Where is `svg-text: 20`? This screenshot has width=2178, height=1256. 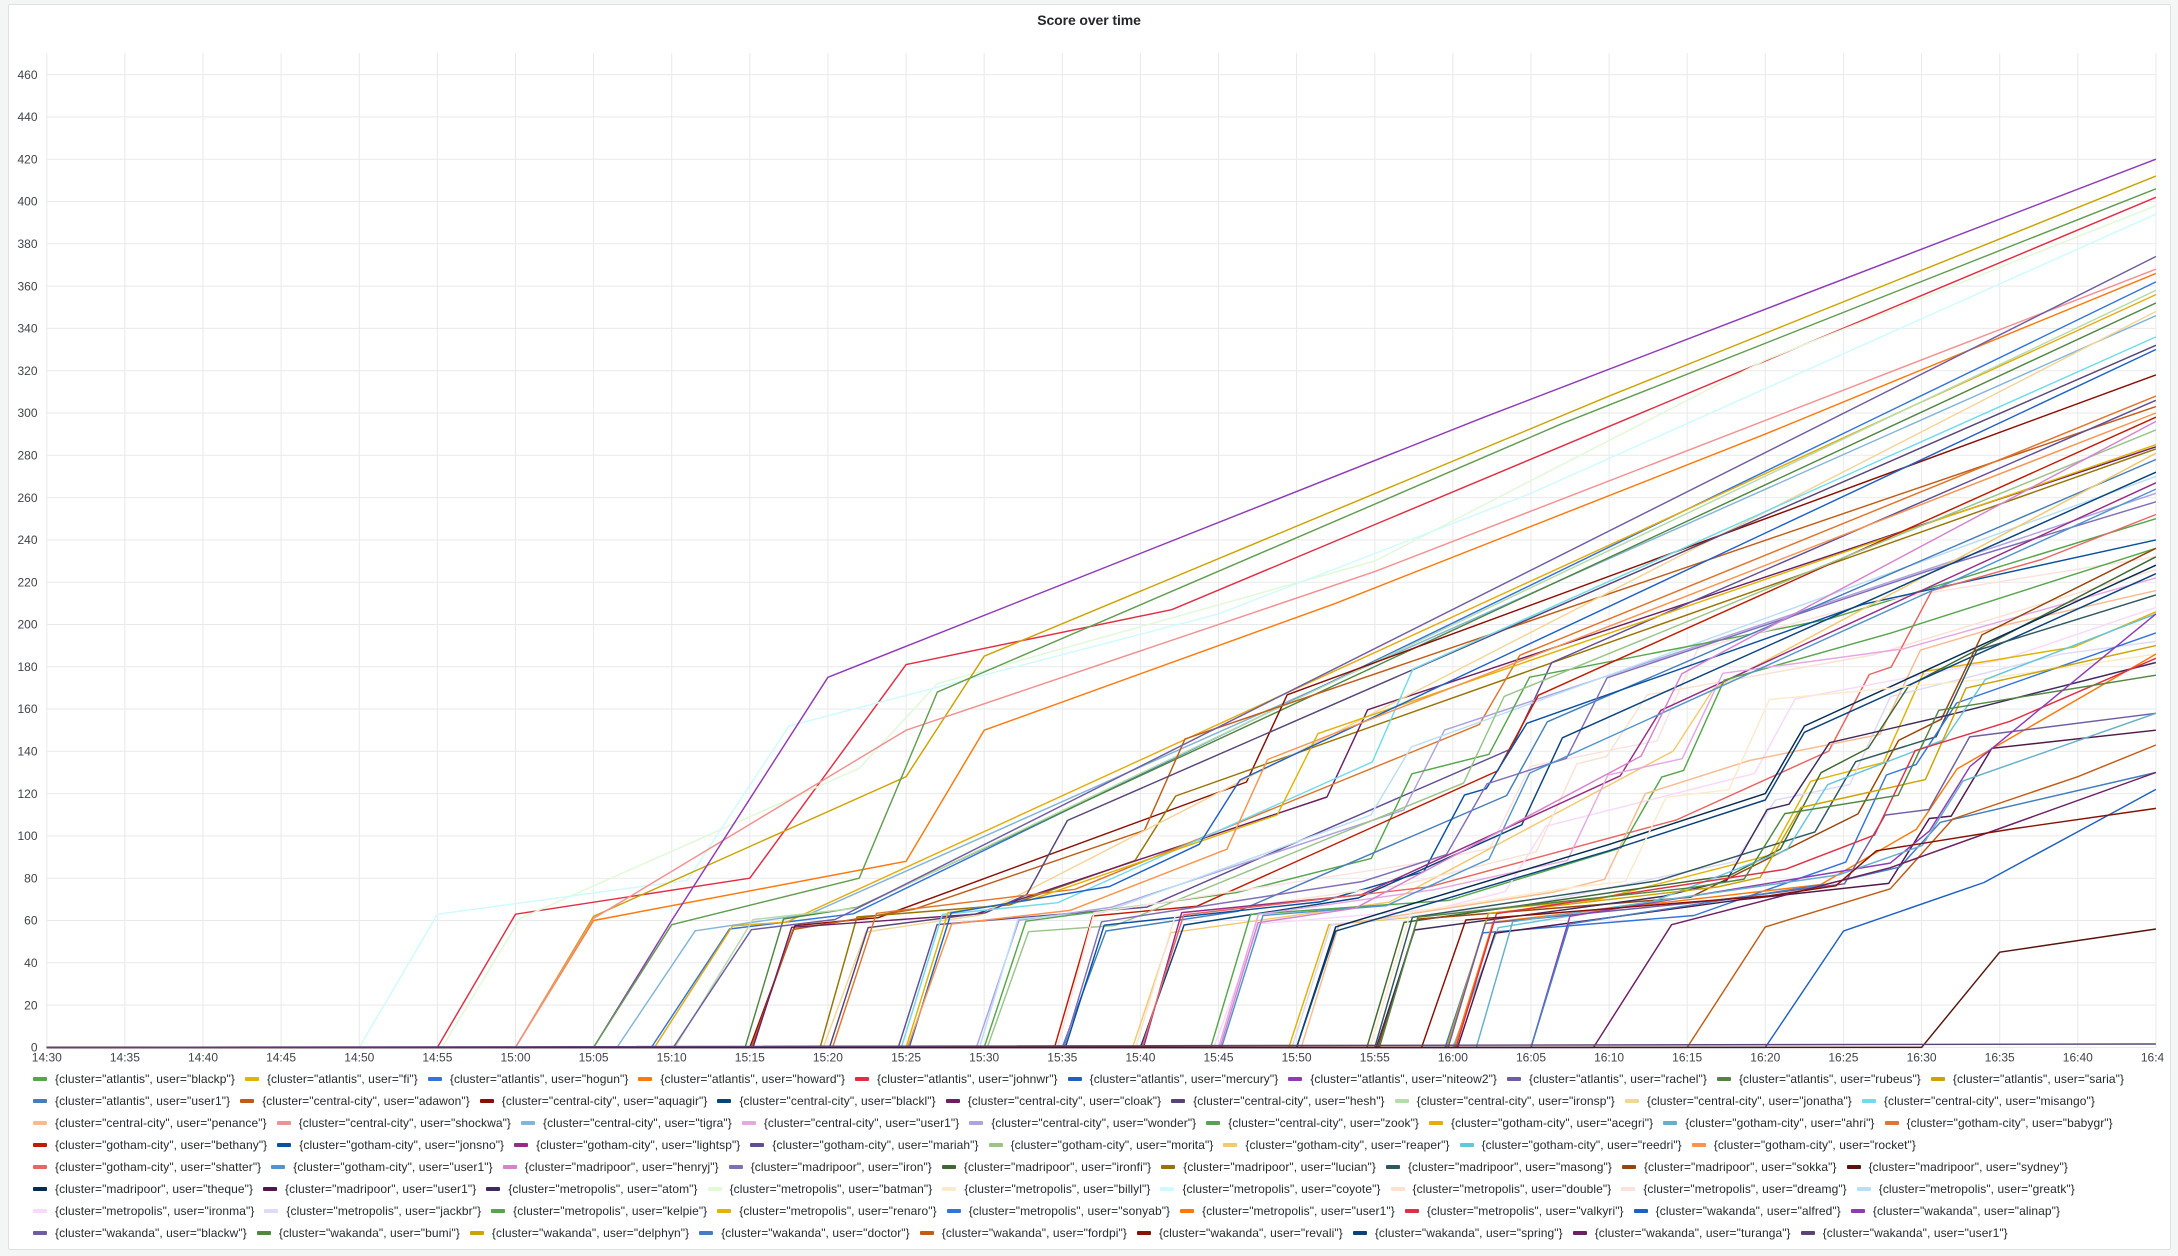
svg-text: 20 is located at coordinates (31, 1005).